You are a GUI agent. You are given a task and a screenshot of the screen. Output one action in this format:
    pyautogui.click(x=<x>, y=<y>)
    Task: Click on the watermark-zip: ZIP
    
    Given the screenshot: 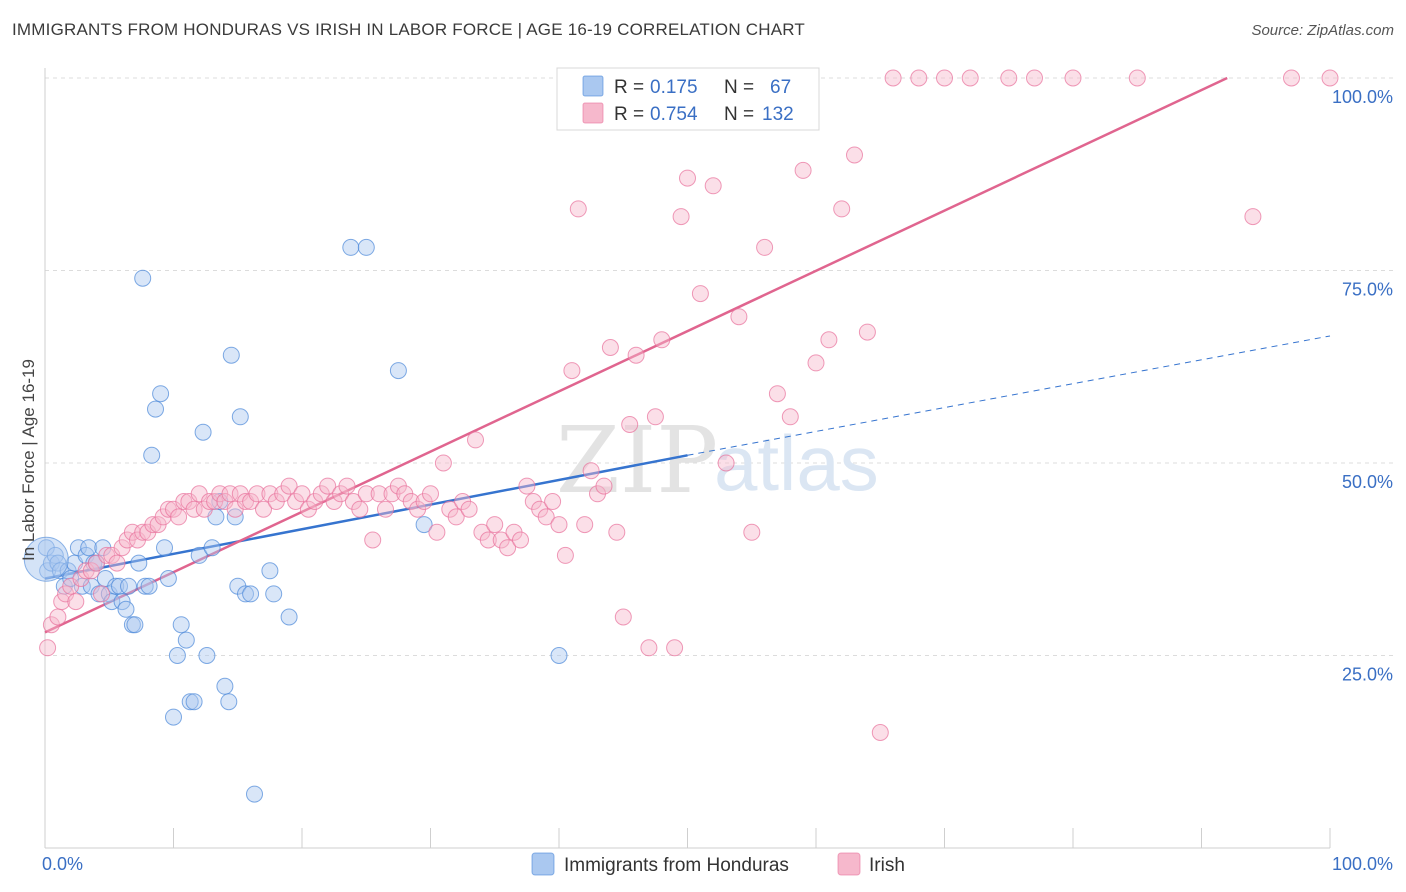 What is the action you would take?
    pyautogui.click(x=637, y=460)
    